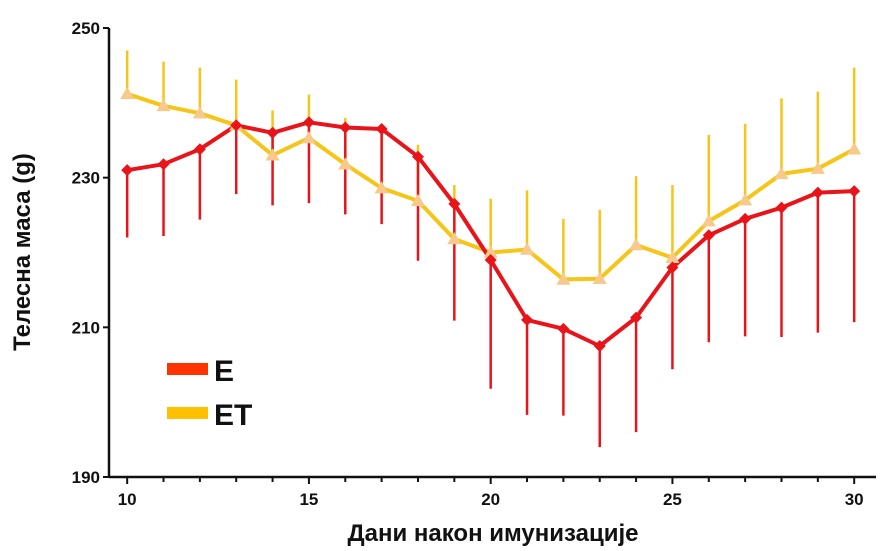 The image size is (881, 551). Describe the element at coordinates (22, 252) in the screenshot. I see `y-axis-title: Телесна маса (g)` at that location.